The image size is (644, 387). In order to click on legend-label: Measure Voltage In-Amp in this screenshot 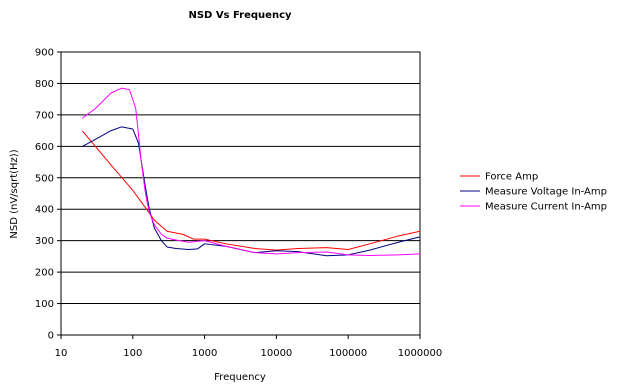, I will do `click(546, 192)`.